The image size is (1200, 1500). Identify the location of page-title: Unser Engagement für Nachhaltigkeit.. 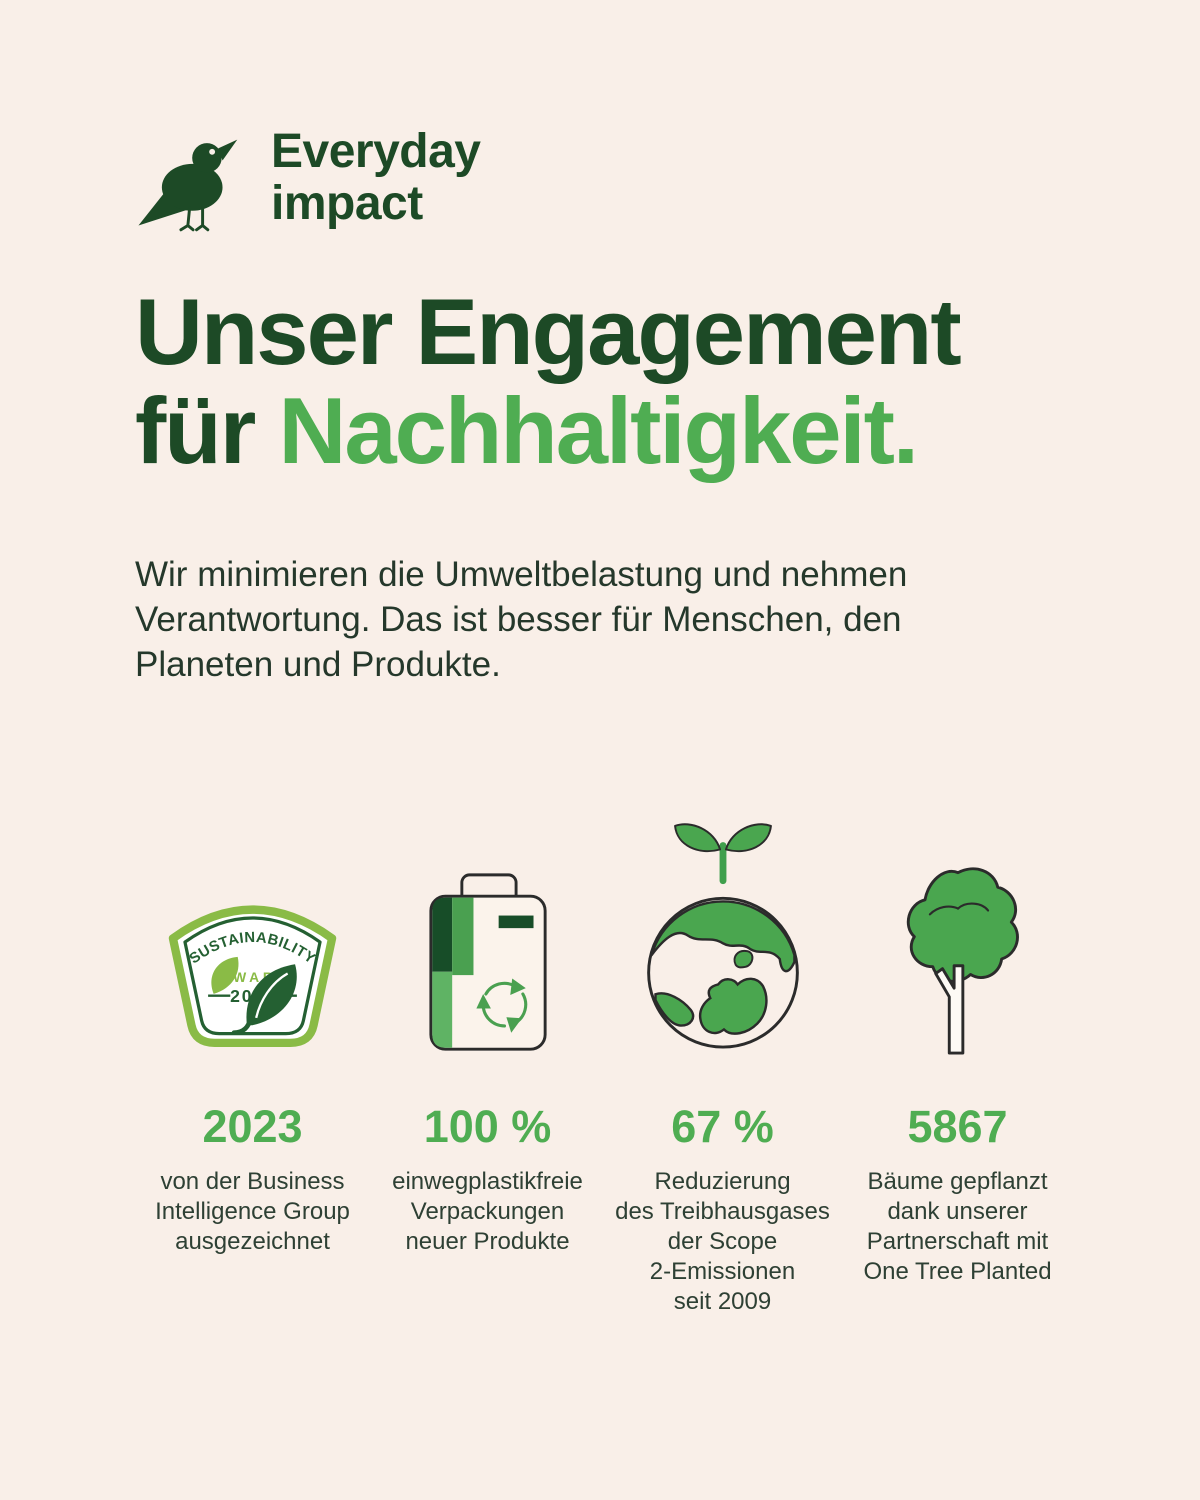
(612, 381).